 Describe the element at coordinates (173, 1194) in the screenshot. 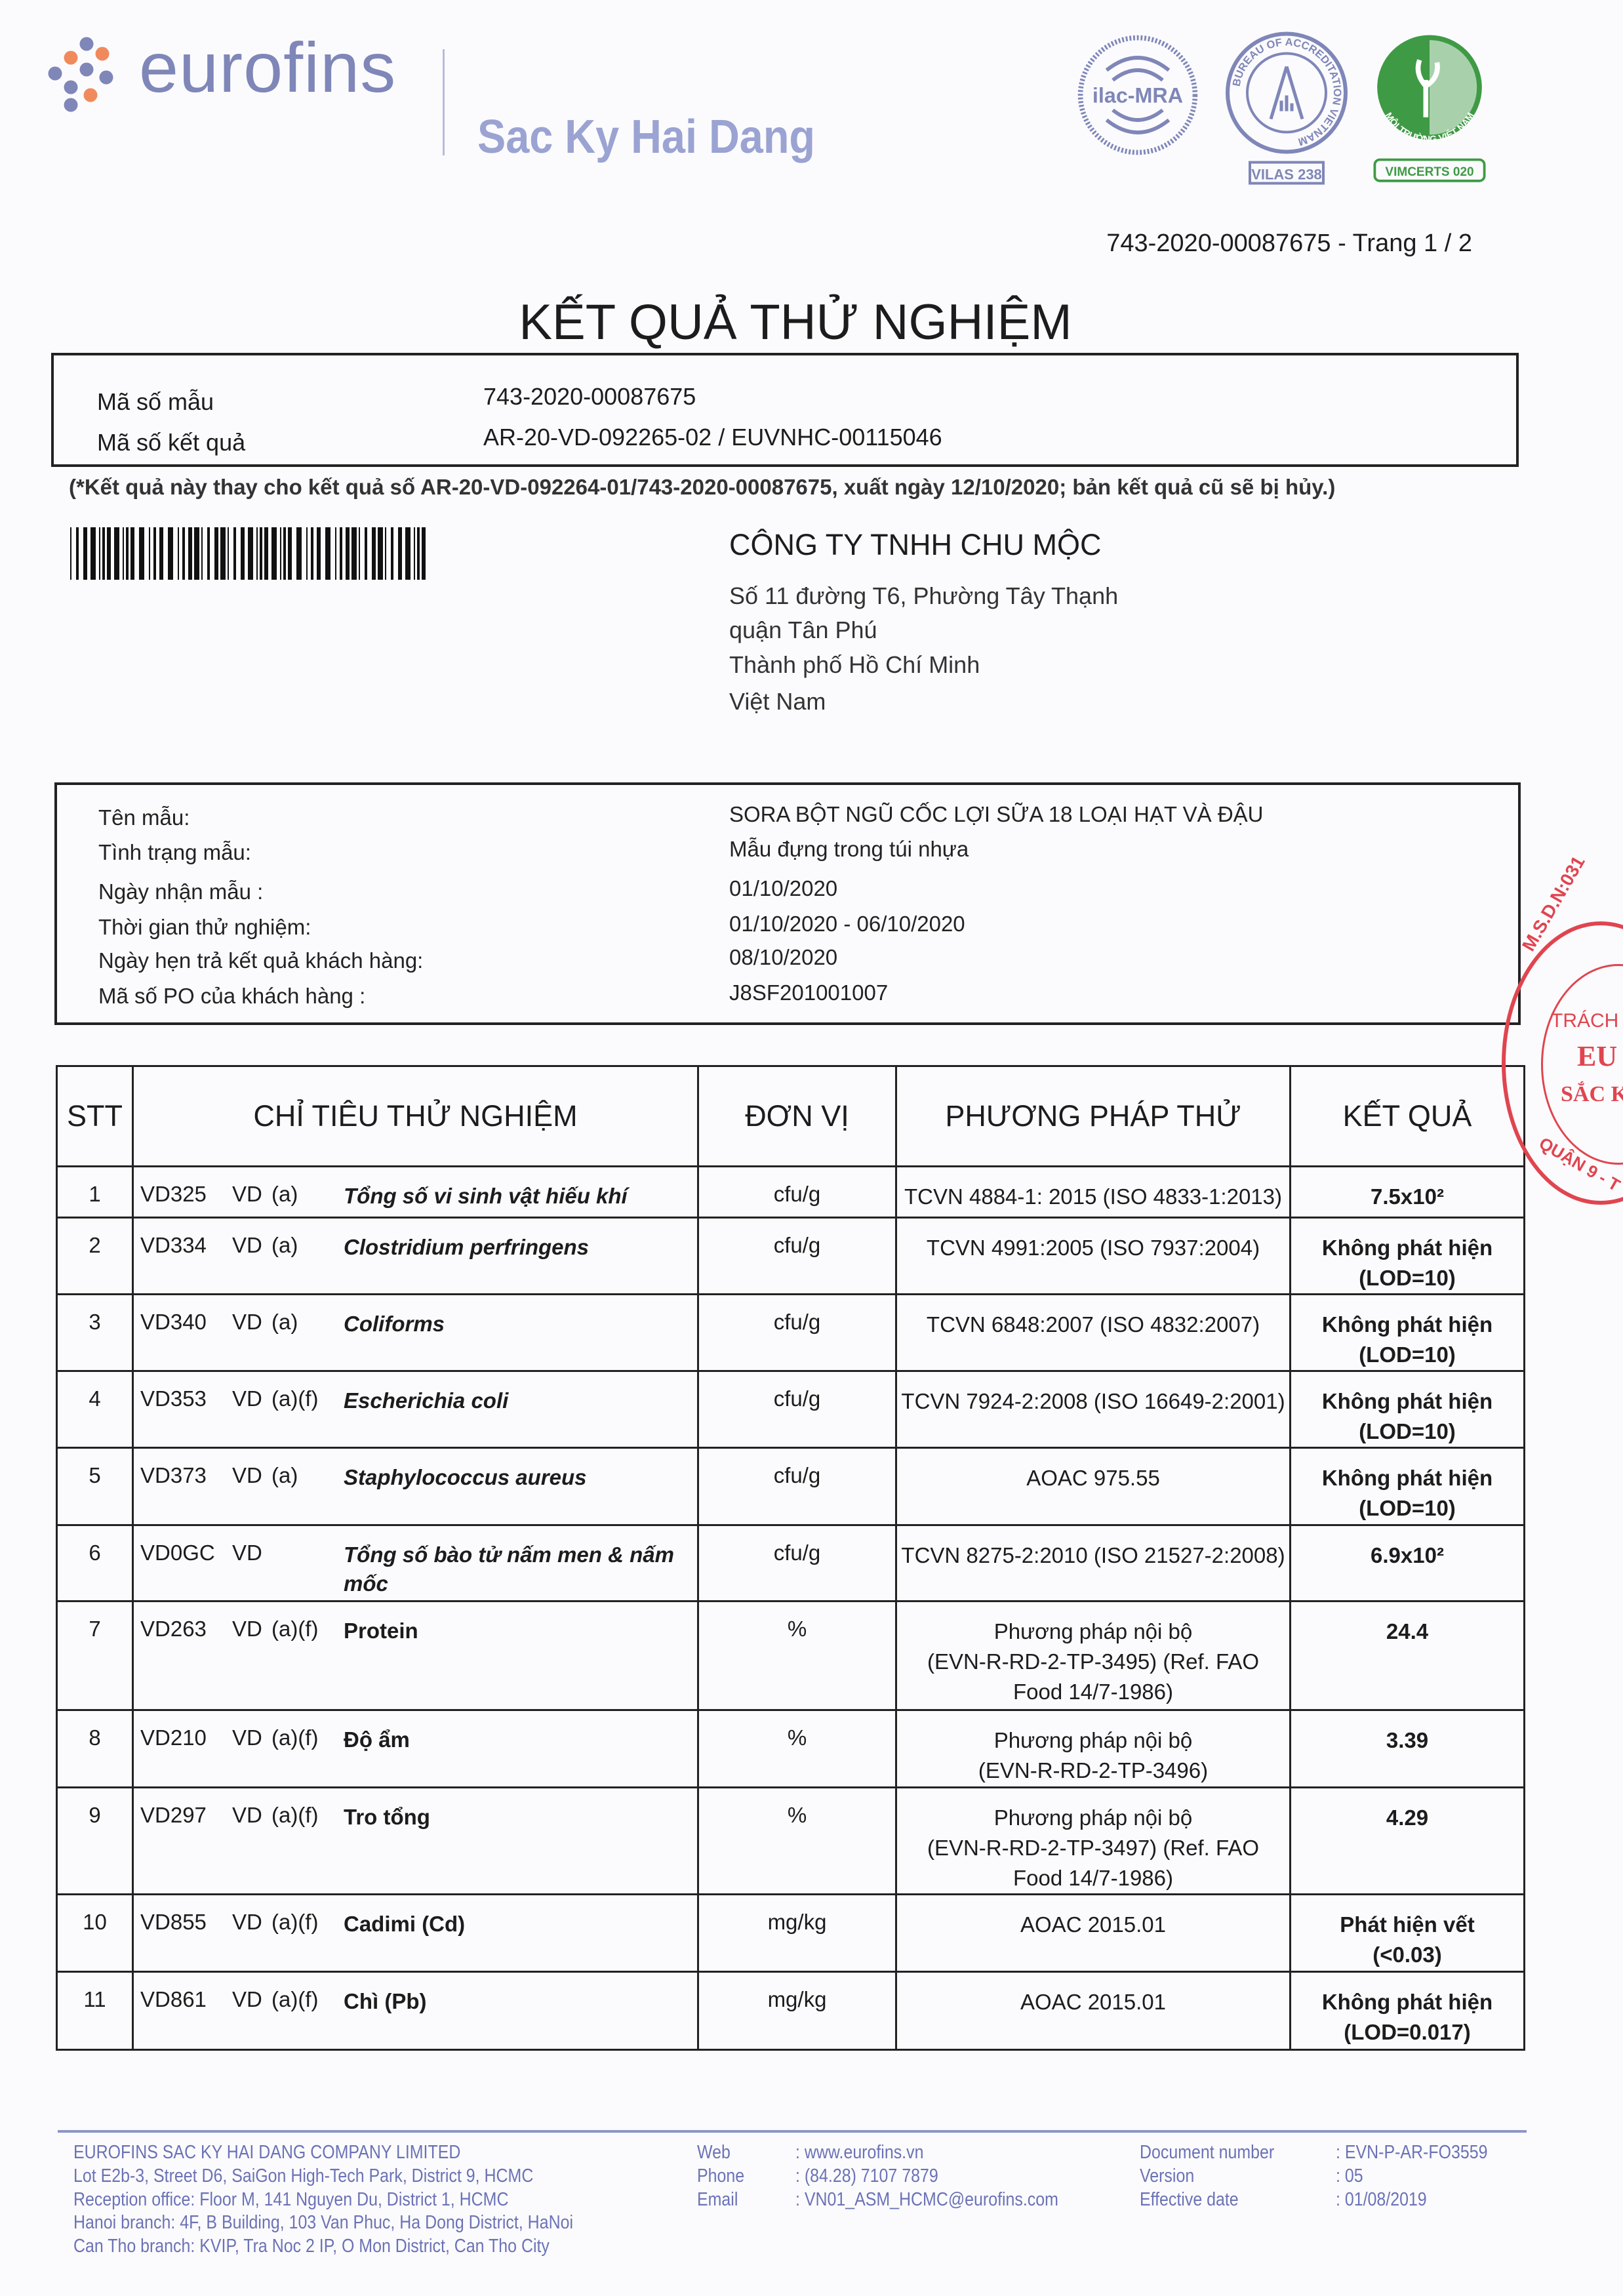

I see `row-code: VD325` at that location.